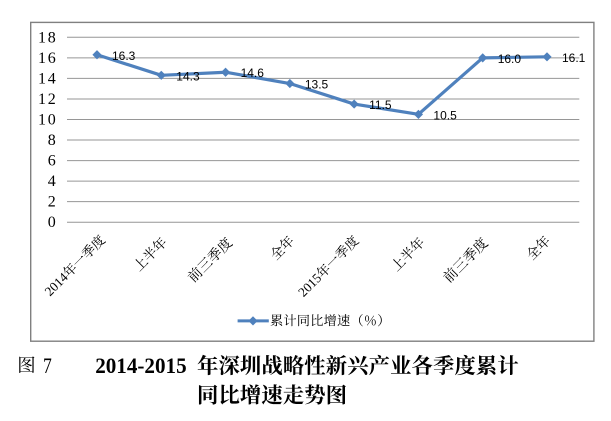  What do you see at coordinates (317, 85) in the screenshot?
I see `svg-text: 13.5` at bounding box center [317, 85].